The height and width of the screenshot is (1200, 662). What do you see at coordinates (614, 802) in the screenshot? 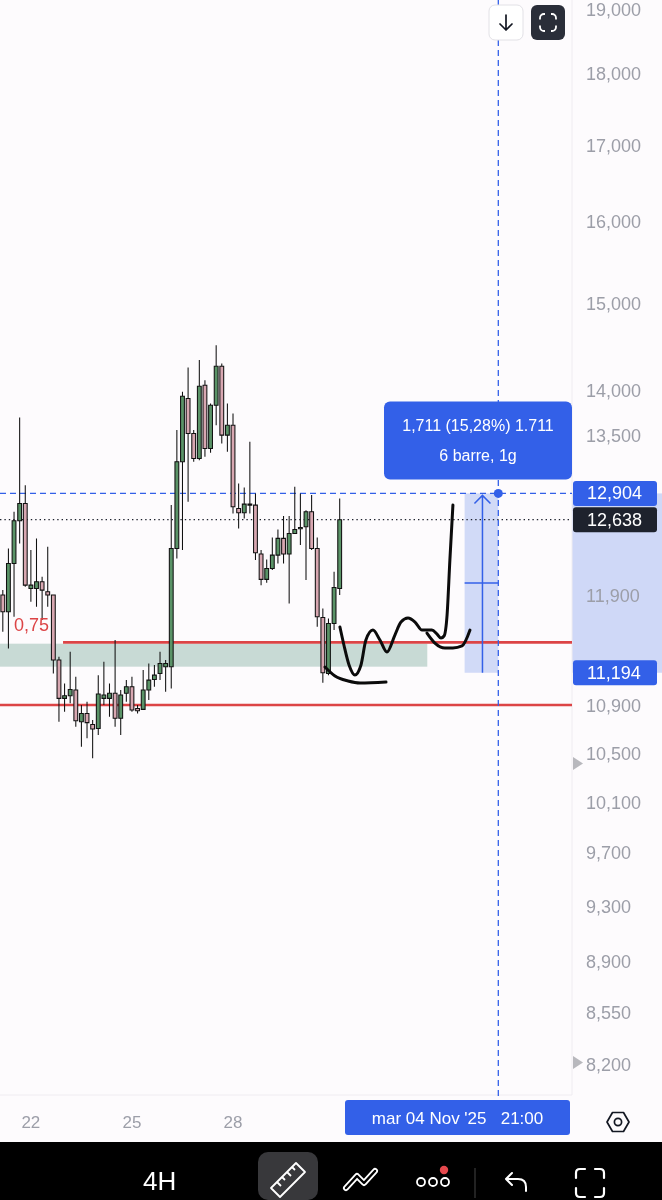
I see `y-tick-label: 10,100` at bounding box center [614, 802].